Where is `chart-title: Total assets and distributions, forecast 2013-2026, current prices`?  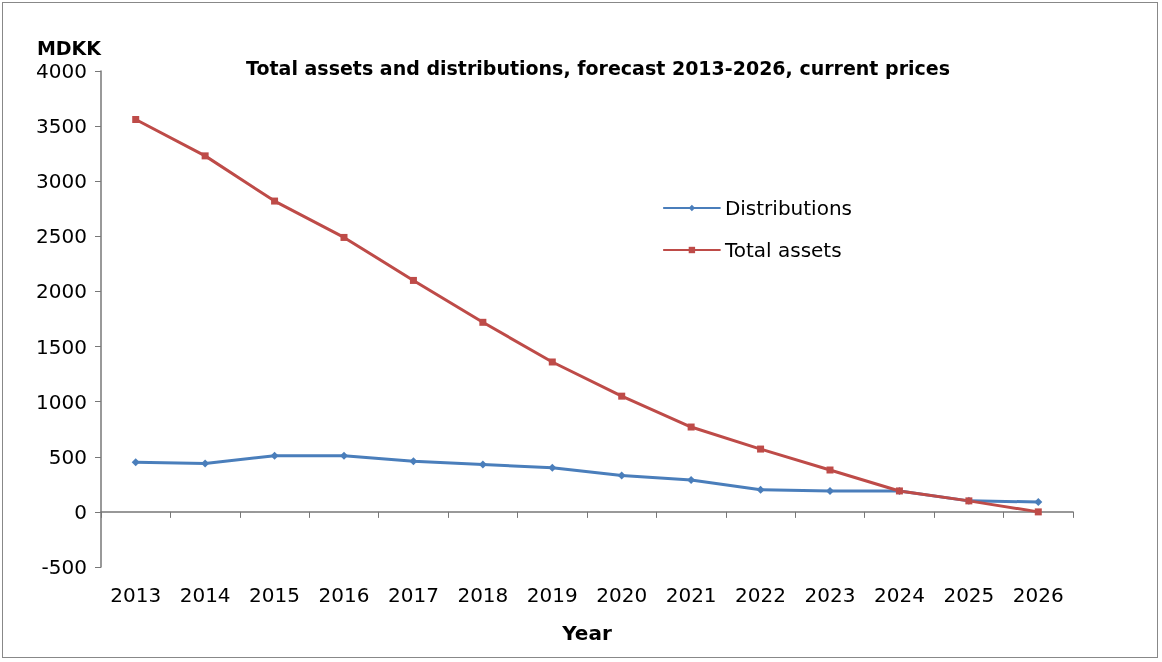
chart-title: Total assets and distributions, forecast 2013-2026, current prices is located at coordinates (598, 67).